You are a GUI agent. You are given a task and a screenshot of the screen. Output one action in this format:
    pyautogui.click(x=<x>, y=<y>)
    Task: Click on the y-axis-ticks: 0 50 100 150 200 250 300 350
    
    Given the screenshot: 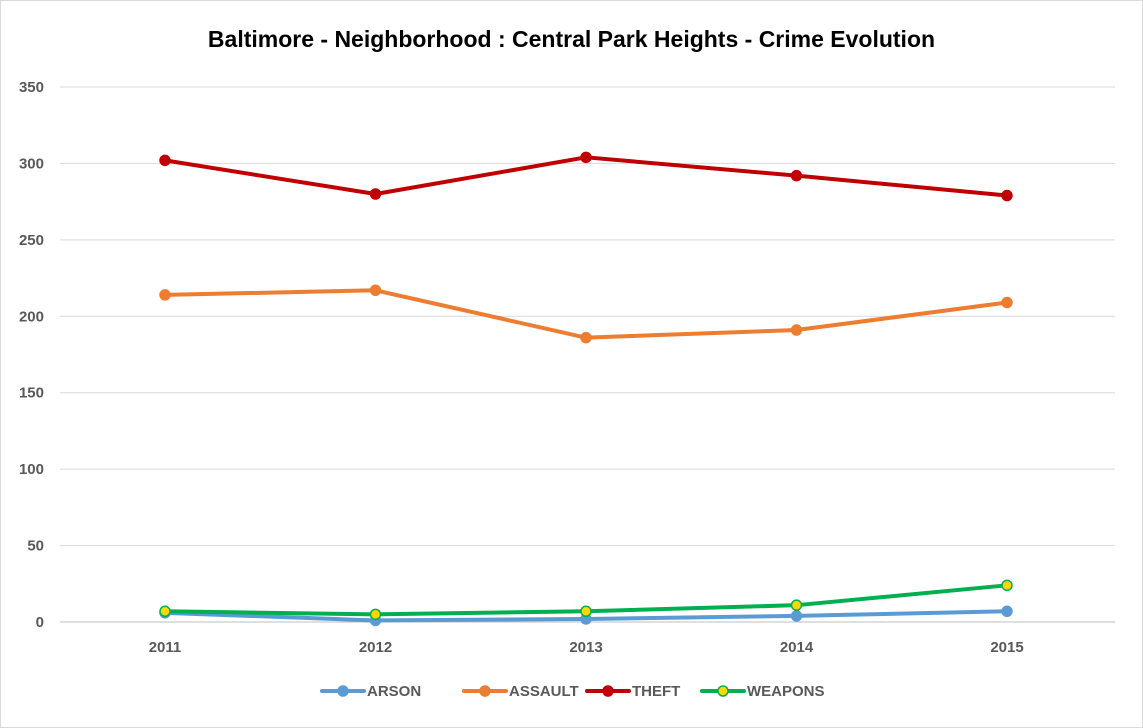 What is the action you would take?
    pyautogui.click(x=31, y=355)
    